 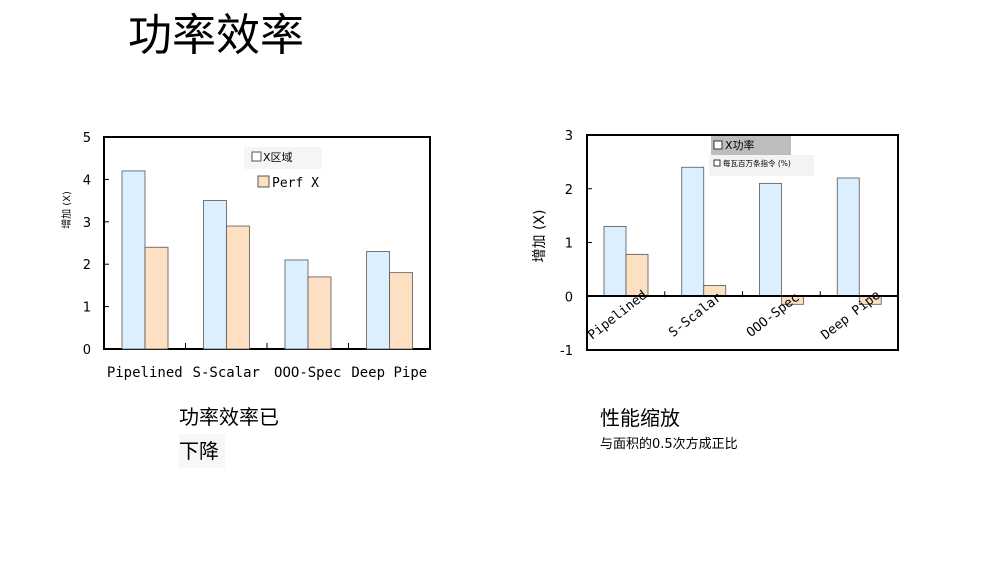 What do you see at coordinates (640, 418) in the screenshot?
I see `right-caption-title: 性能缩放` at bounding box center [640, 418].